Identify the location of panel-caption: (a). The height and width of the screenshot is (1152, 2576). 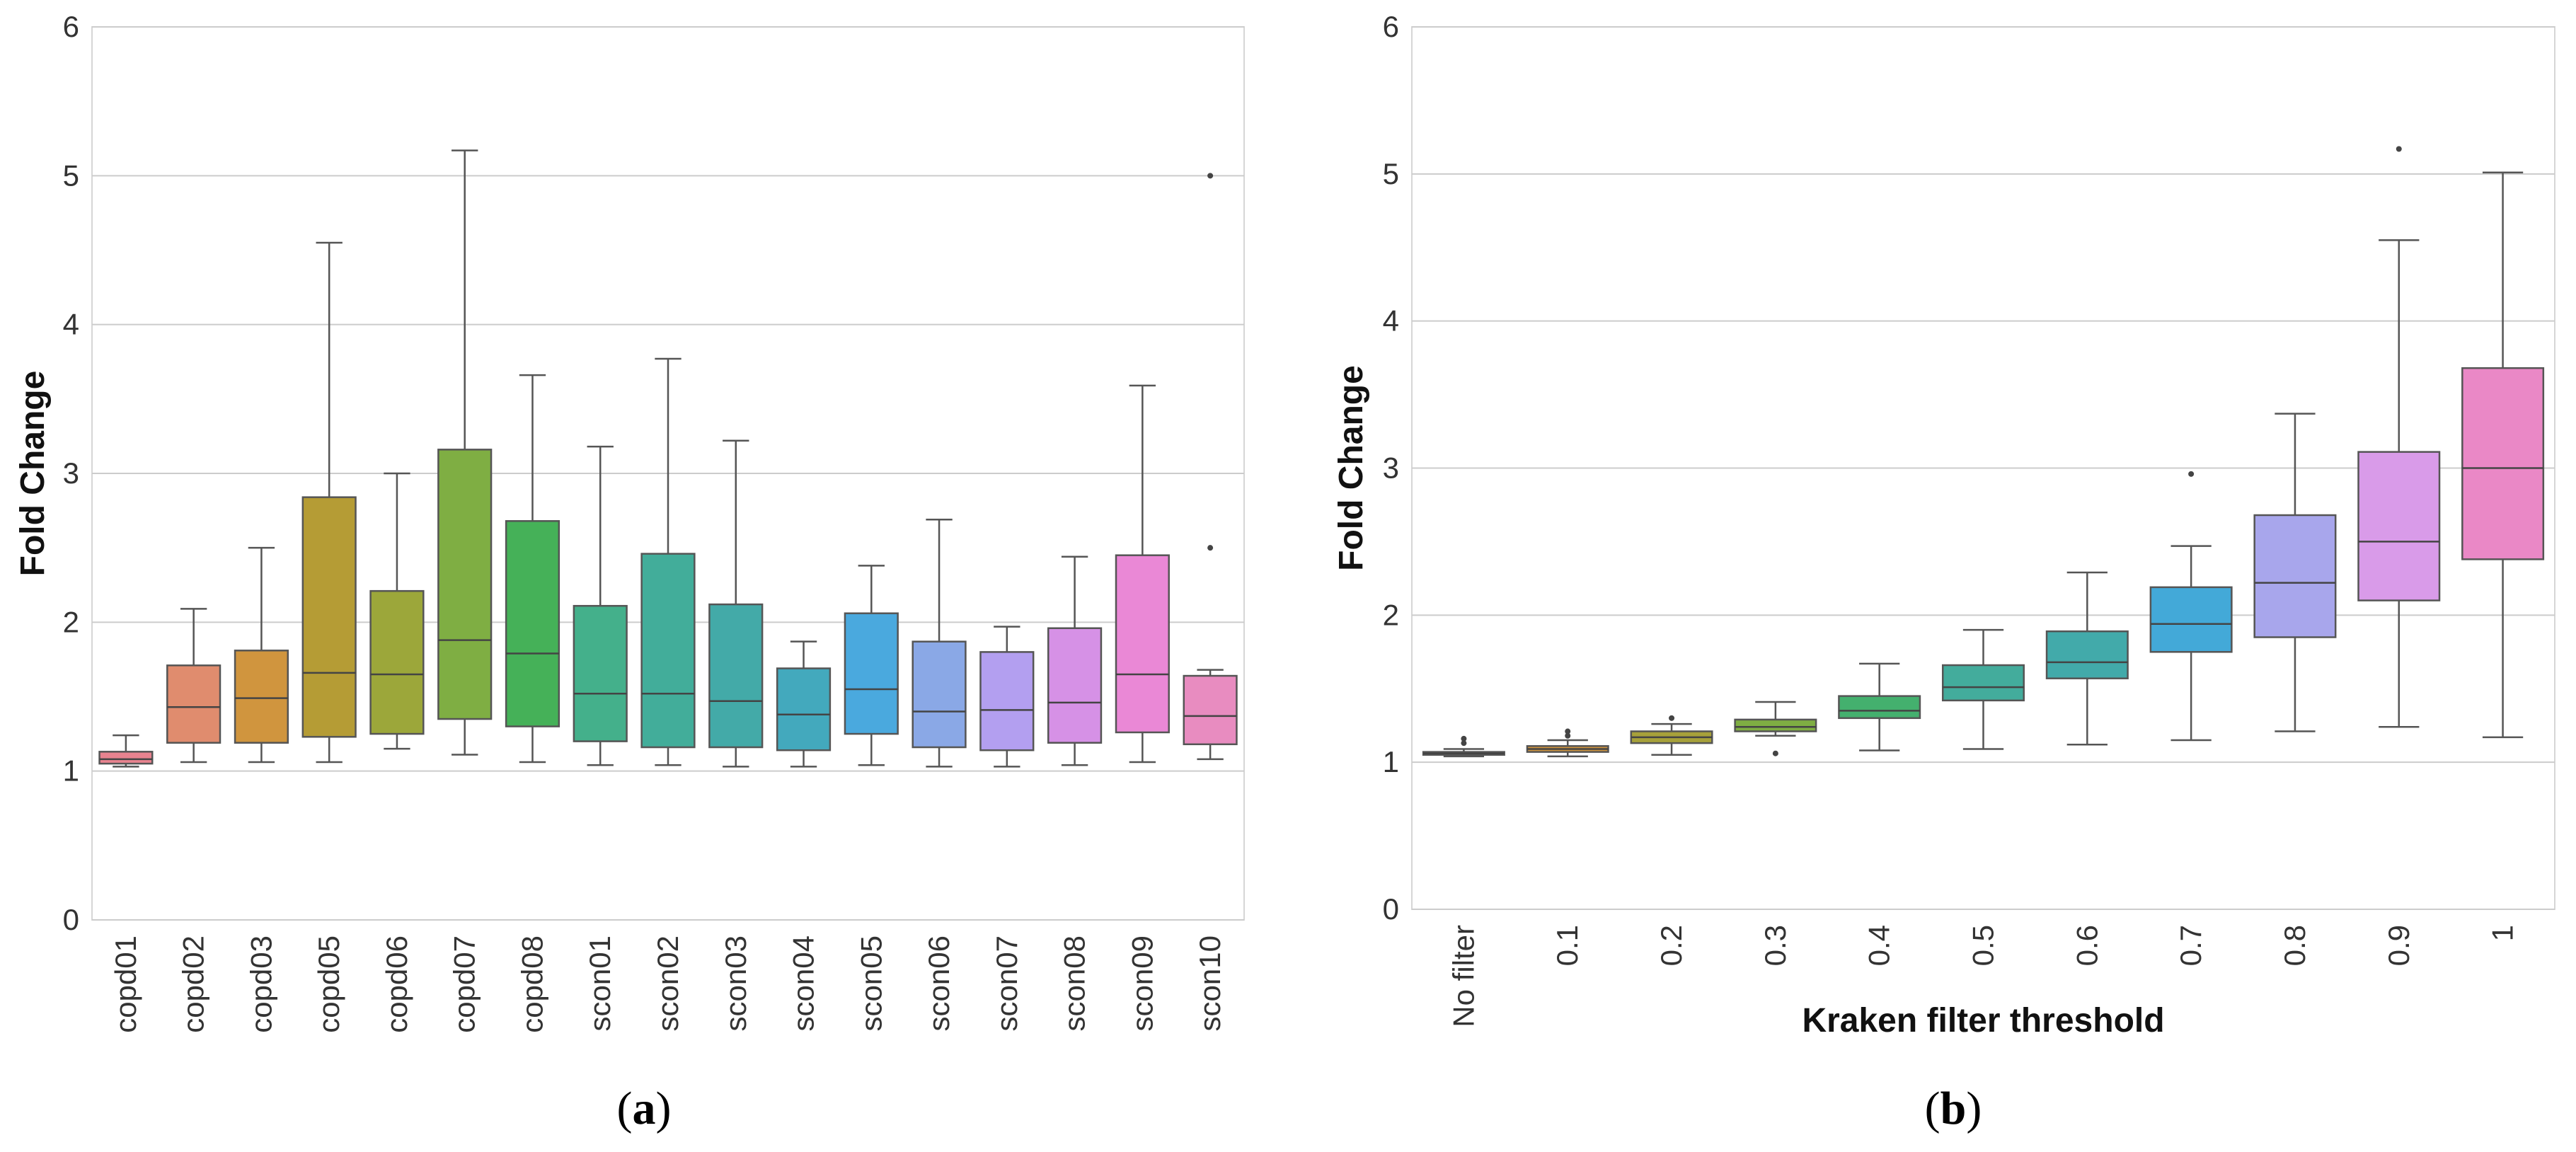
(645, 1108).